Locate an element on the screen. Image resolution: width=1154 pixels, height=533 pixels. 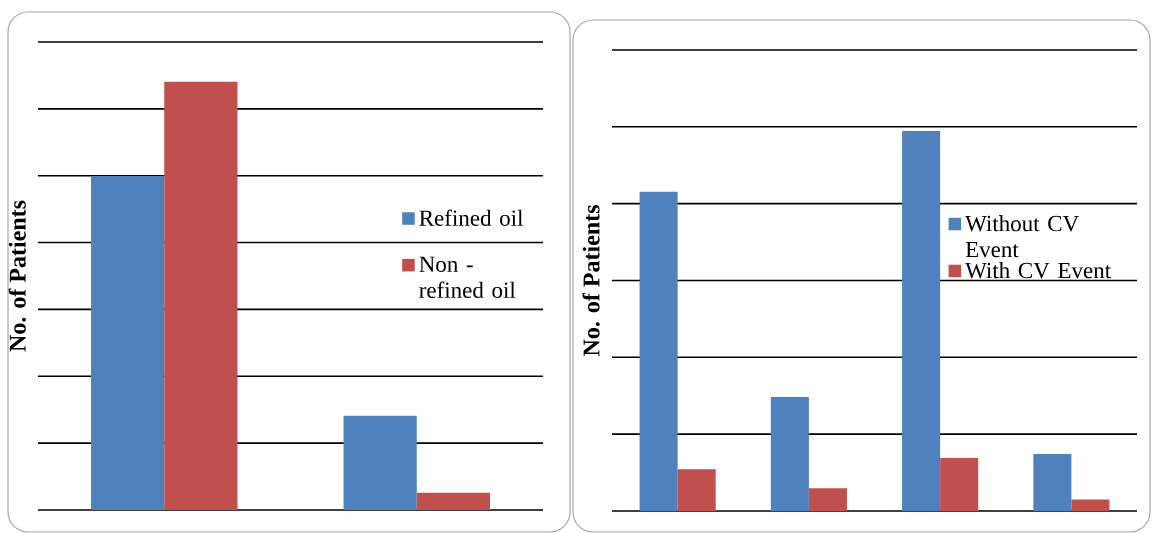
legend-label: With CV Event is located at coordinates (1038, 270).